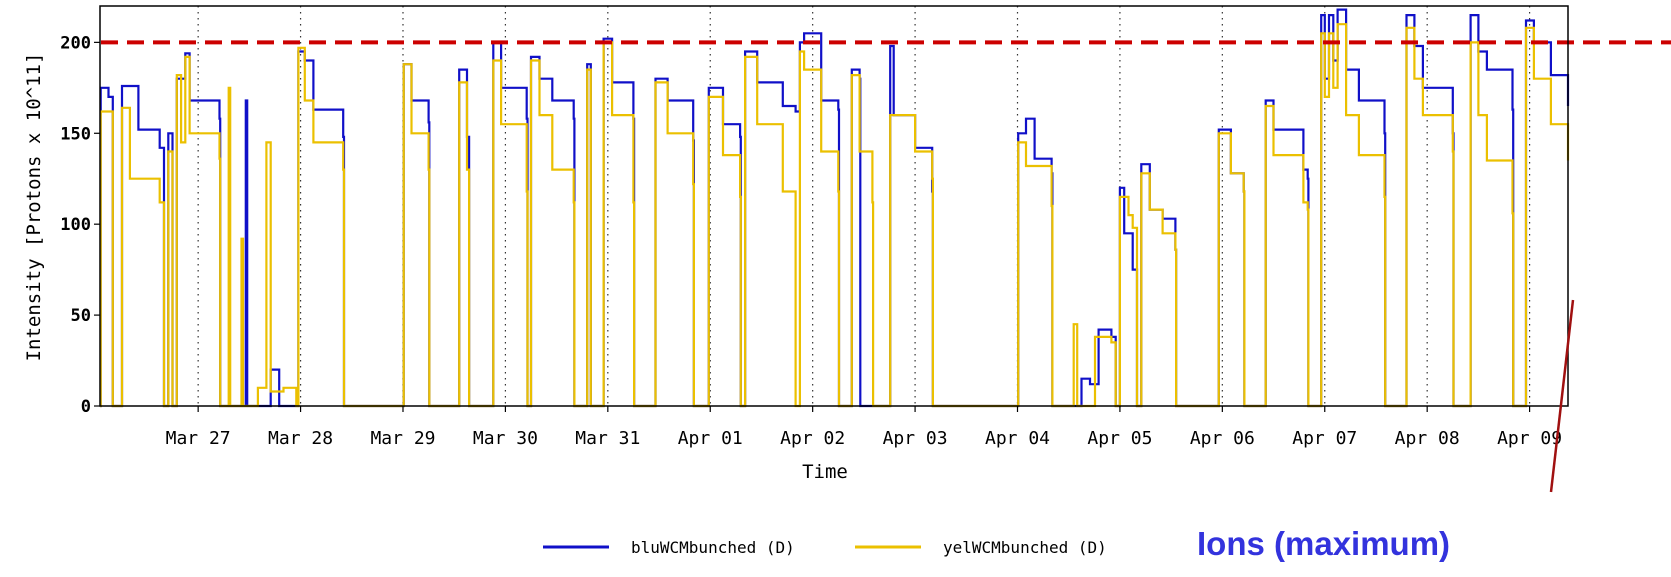 This screenshot has height=577, width=1671. I want to click on x-tick-label: Mar 30, so click(505, 438).